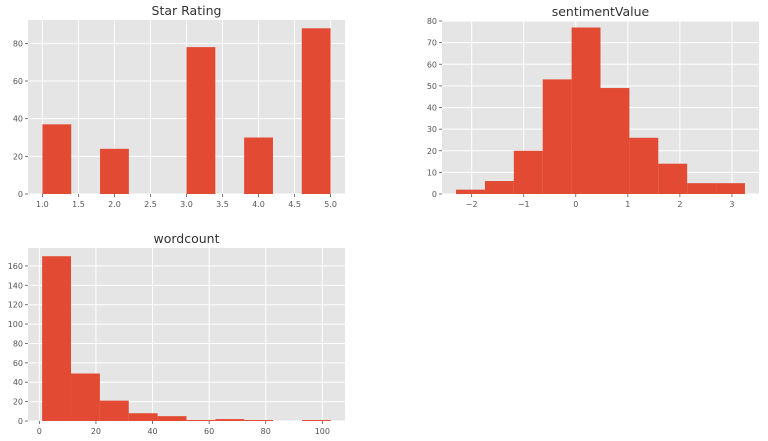  What do you see at coordinates (679, 204) in the screenshot?
I see `x-tick-label: 2` at bounding box center [679, 204].